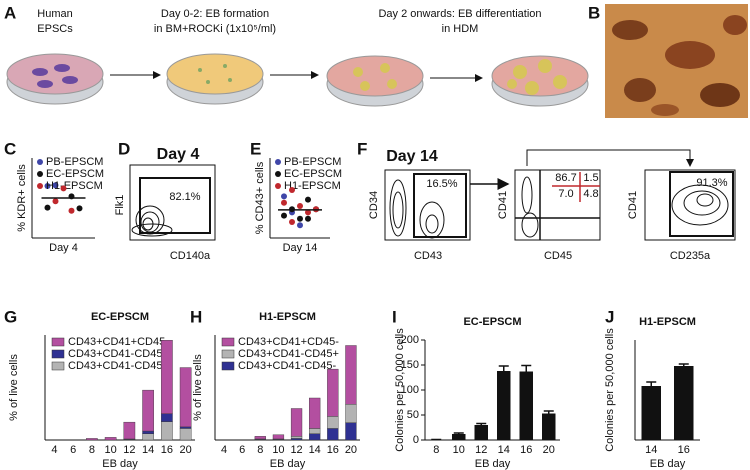 The height and width of the screenshot is (470, 750). I want to click on quadrant-value: 4.8, so click(590, 194).